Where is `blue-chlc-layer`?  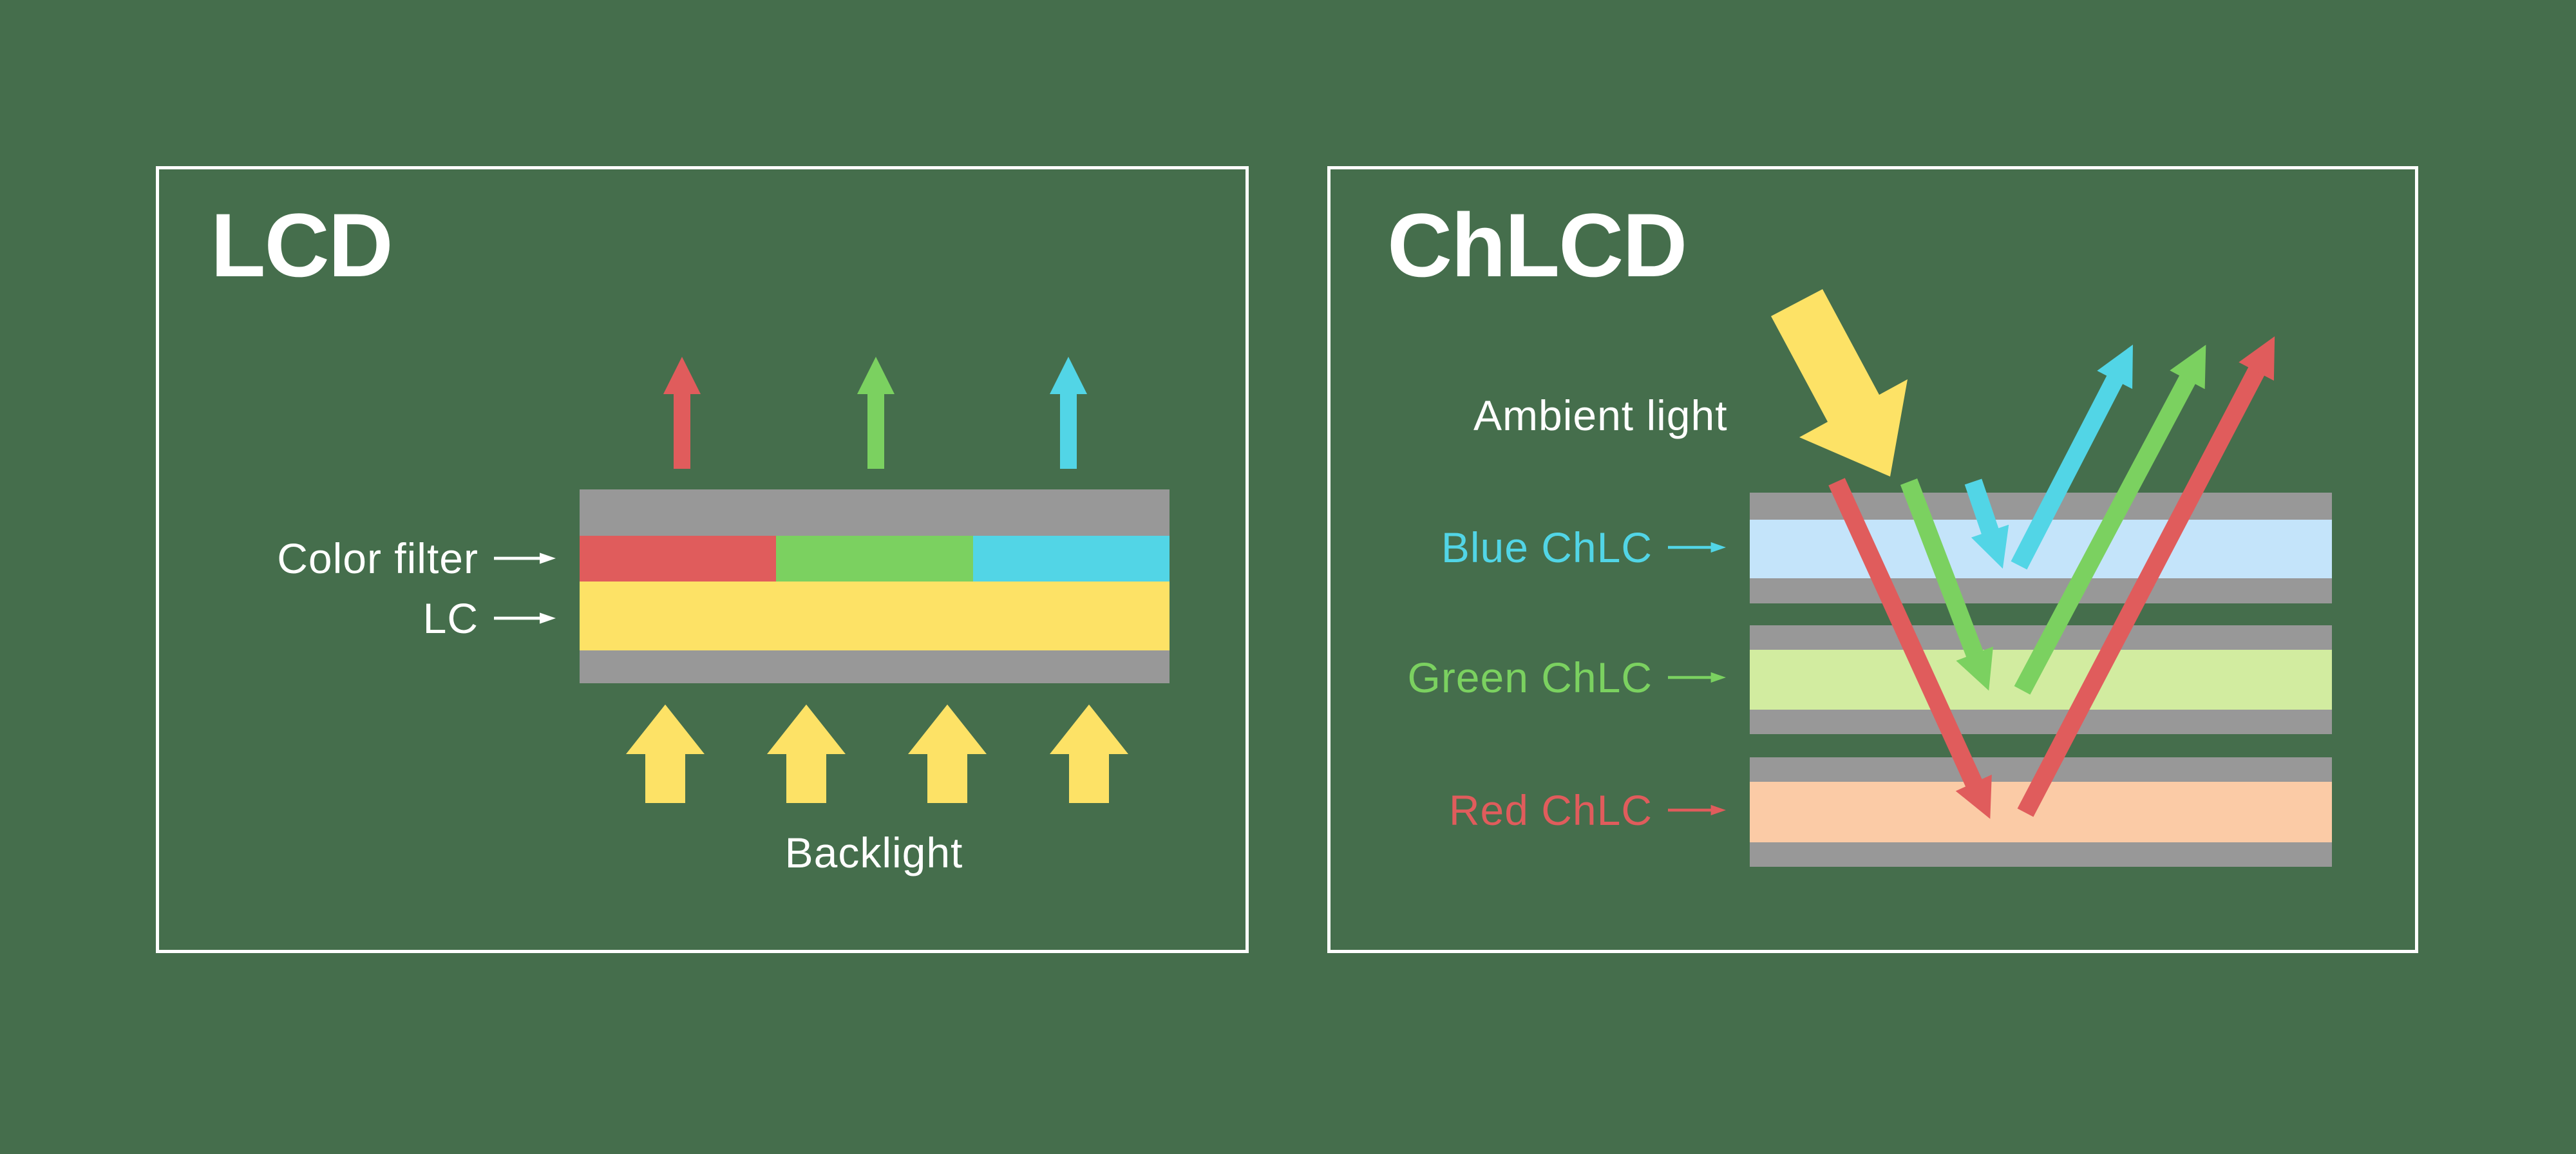 blue-chlc-layer is located at coordinates (2041, 549).